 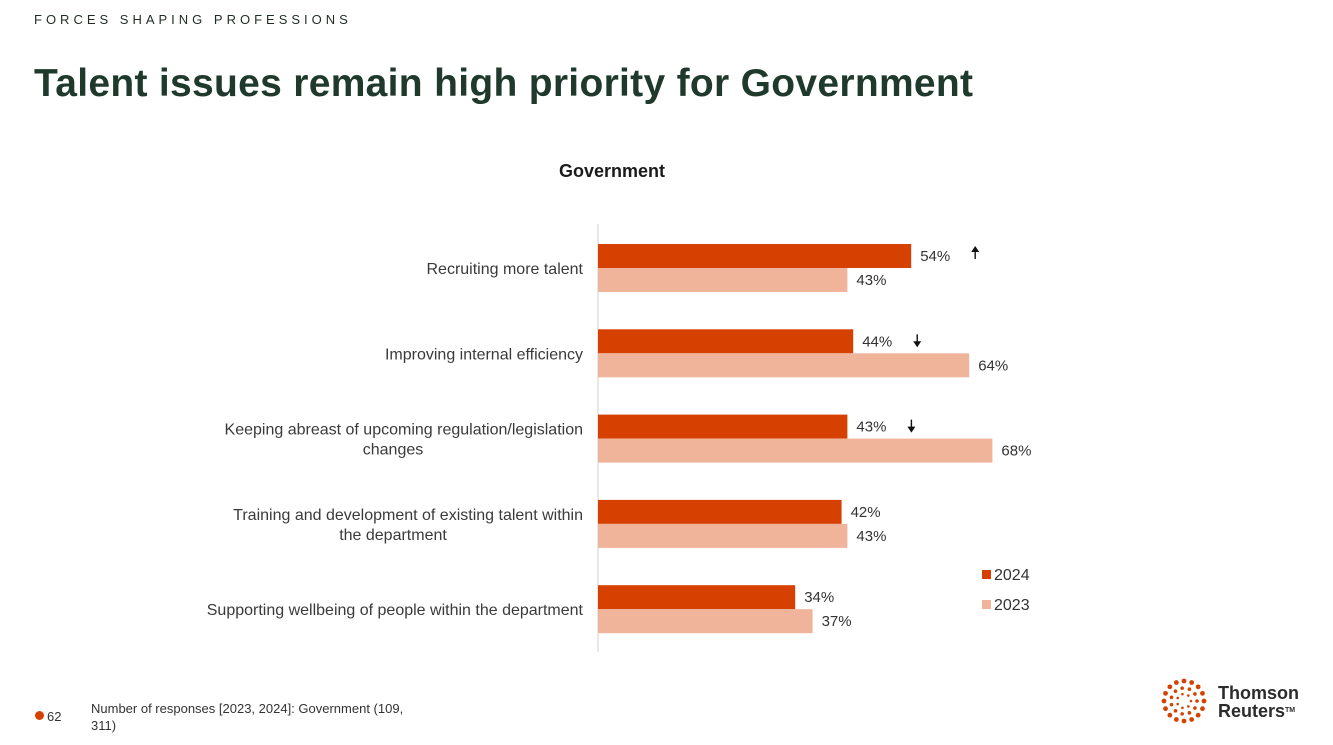 I want to click on logo-line-1: Thomson, so click(x=1258, y=693).